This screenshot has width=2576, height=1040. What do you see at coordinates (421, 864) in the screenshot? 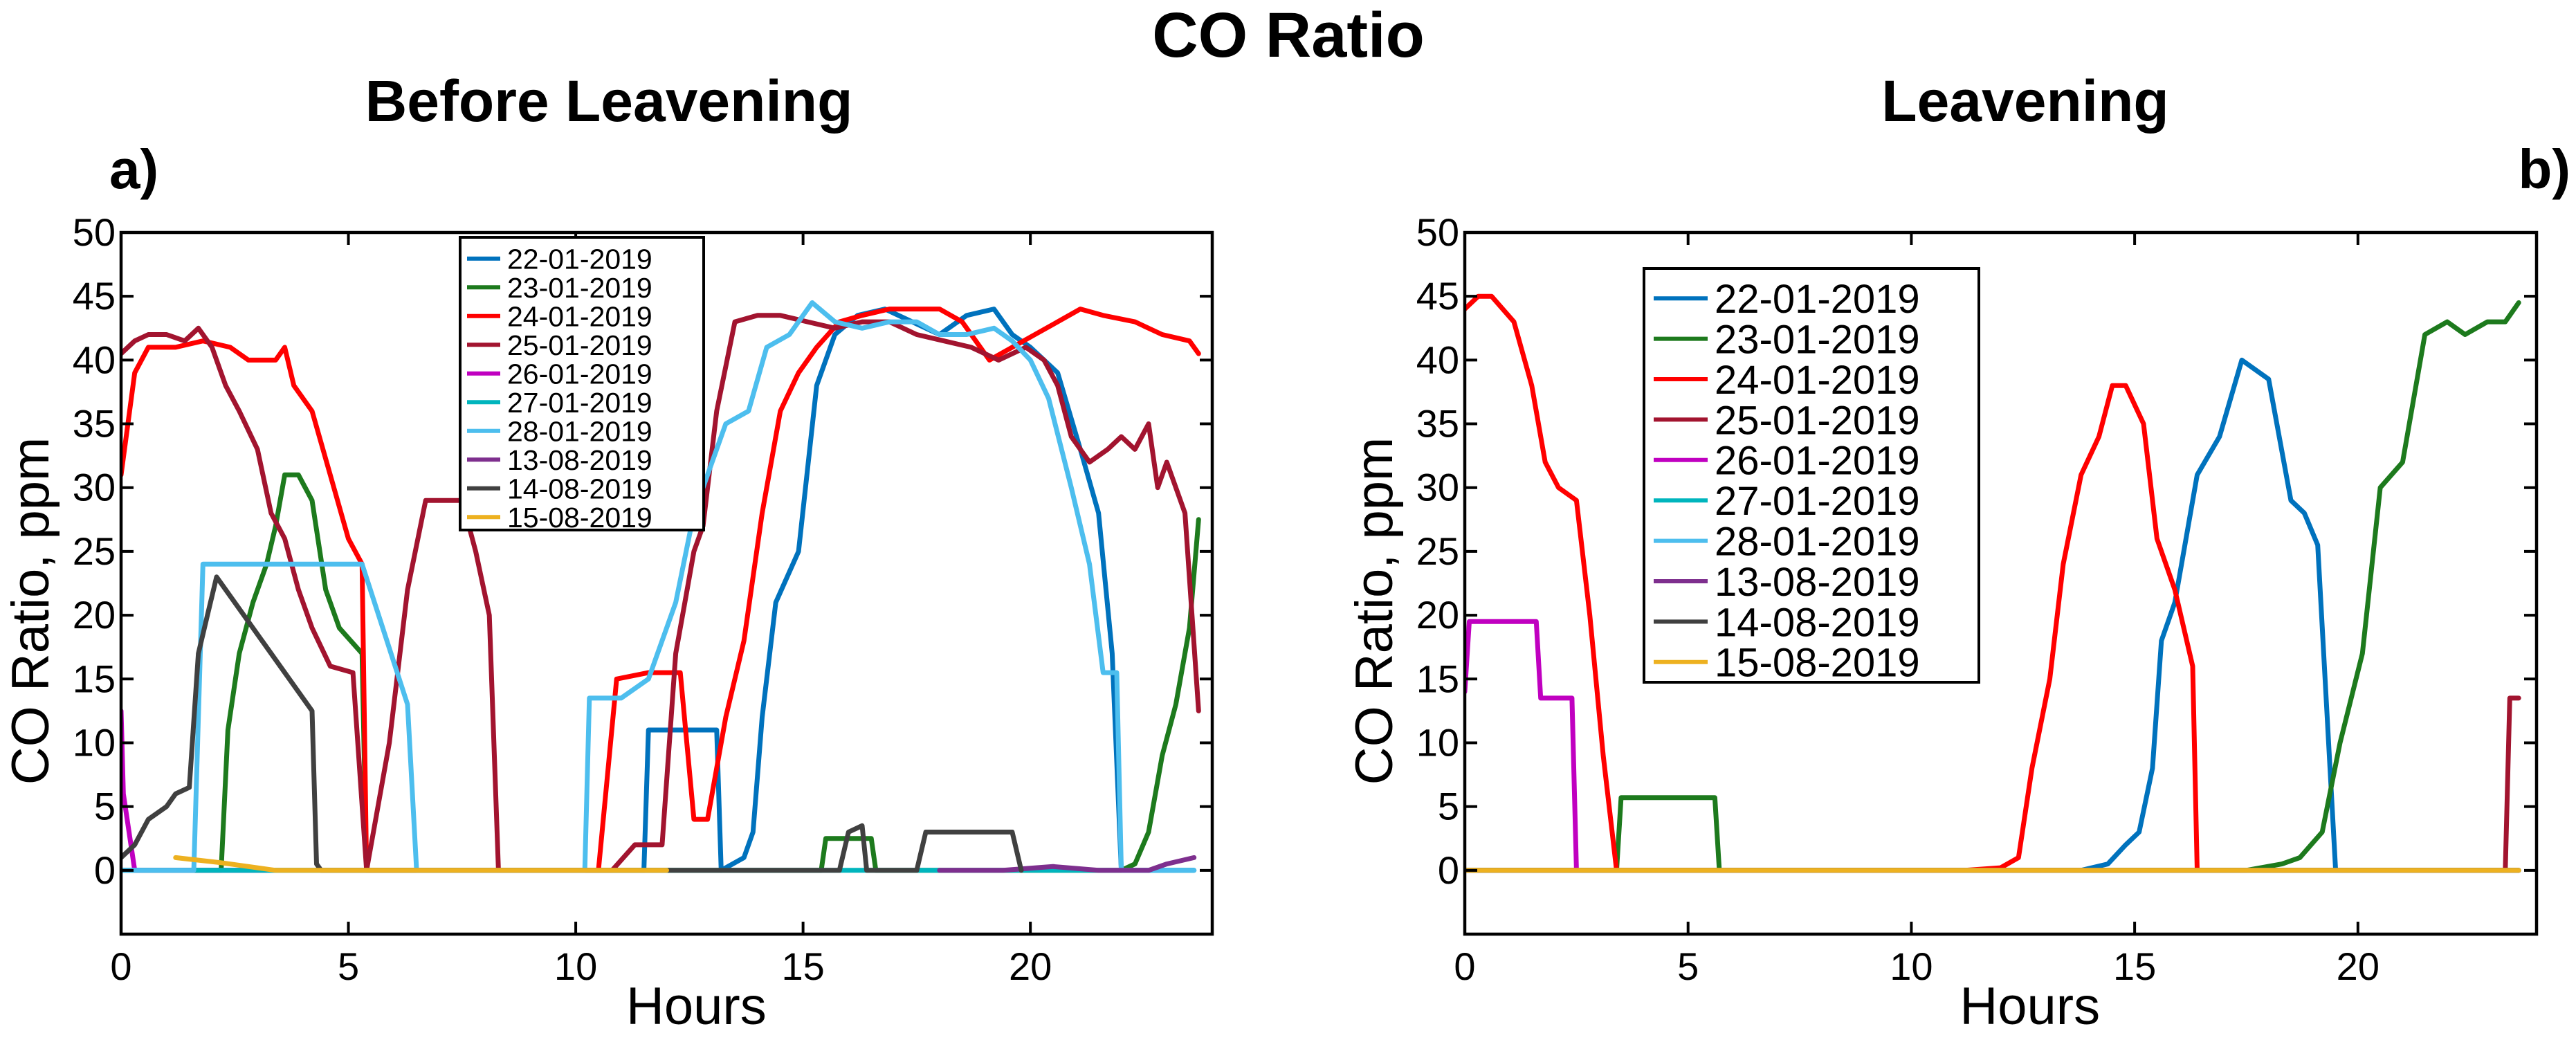
I see `series-line-15-08-2019` at bounding box center [421, 864].